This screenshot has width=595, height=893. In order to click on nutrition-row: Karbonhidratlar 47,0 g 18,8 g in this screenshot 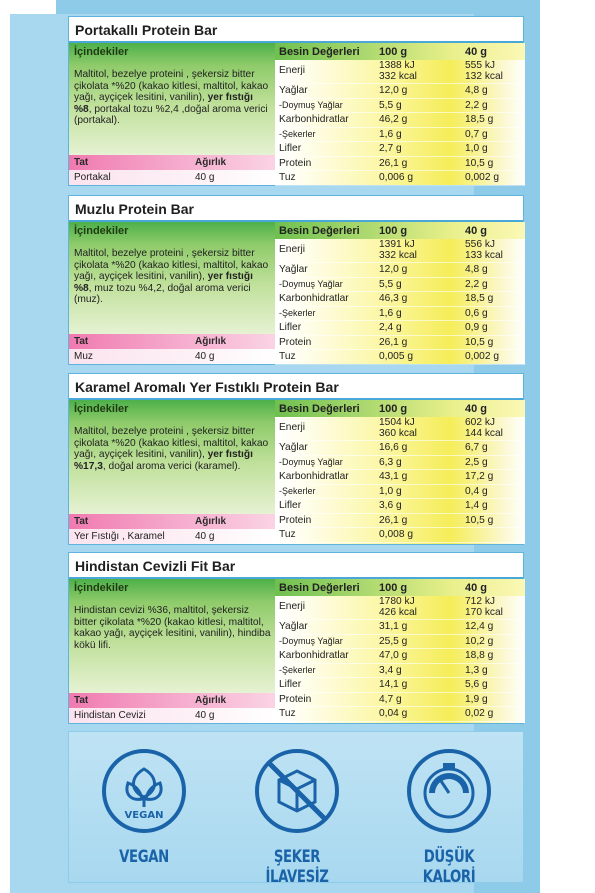, I will do `click(400, 656)`.